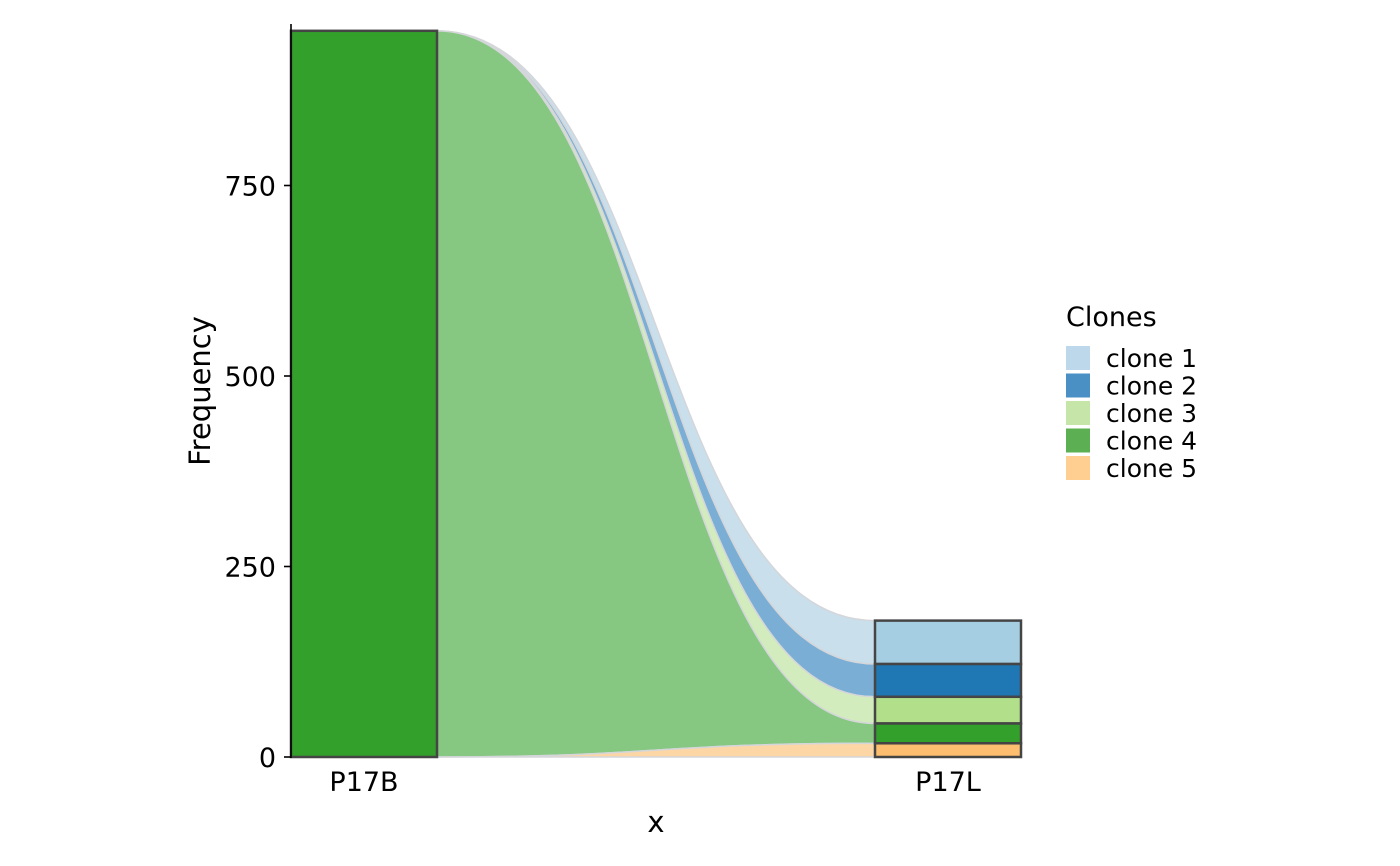  Describe the element at coordinates (1111, 317) in the screenshot. I see `legend-title: Clones` at that location.